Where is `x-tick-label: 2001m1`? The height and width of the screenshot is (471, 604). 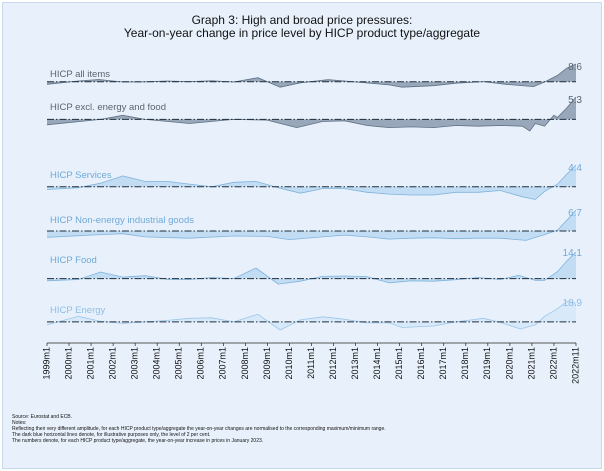
x-tick-label: 2001m1 is located at coordinates (90, 363).